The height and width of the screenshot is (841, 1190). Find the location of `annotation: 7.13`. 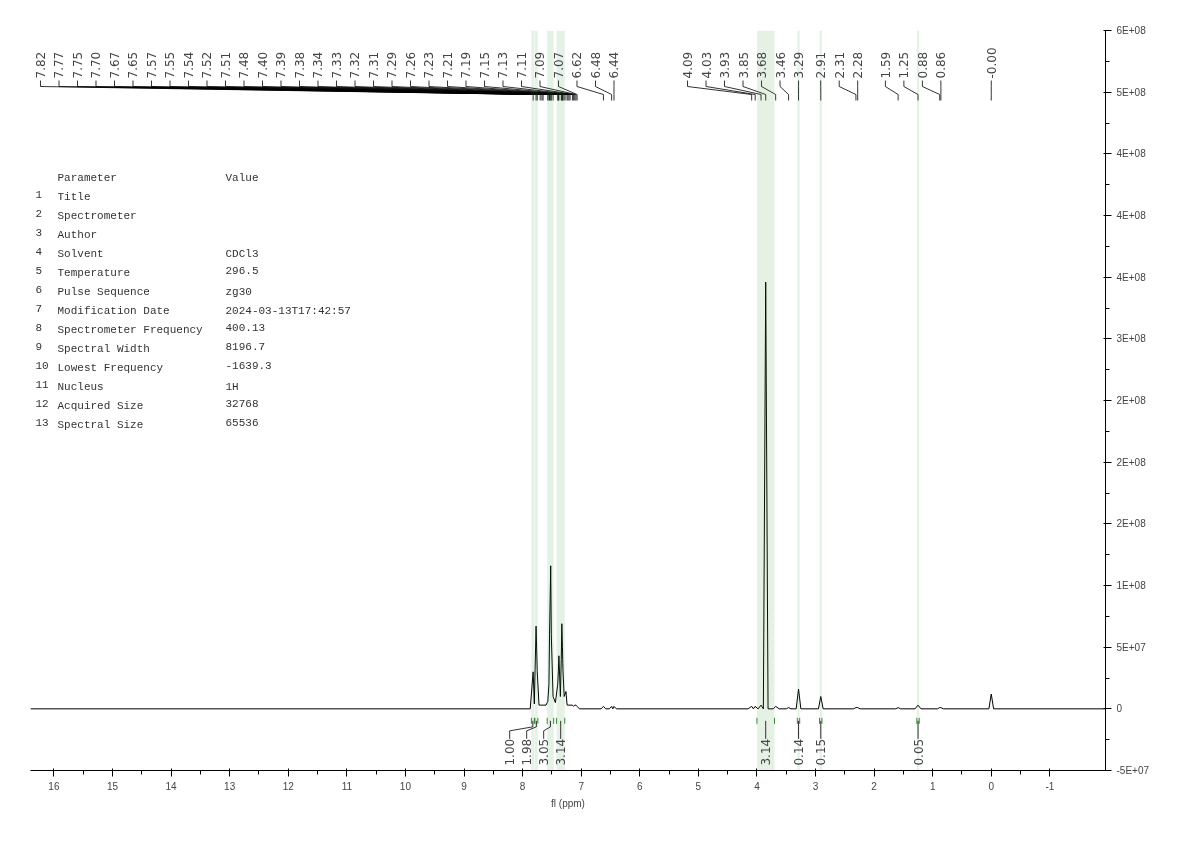

annotation: 7.13 is located at coordinates (503, 65).